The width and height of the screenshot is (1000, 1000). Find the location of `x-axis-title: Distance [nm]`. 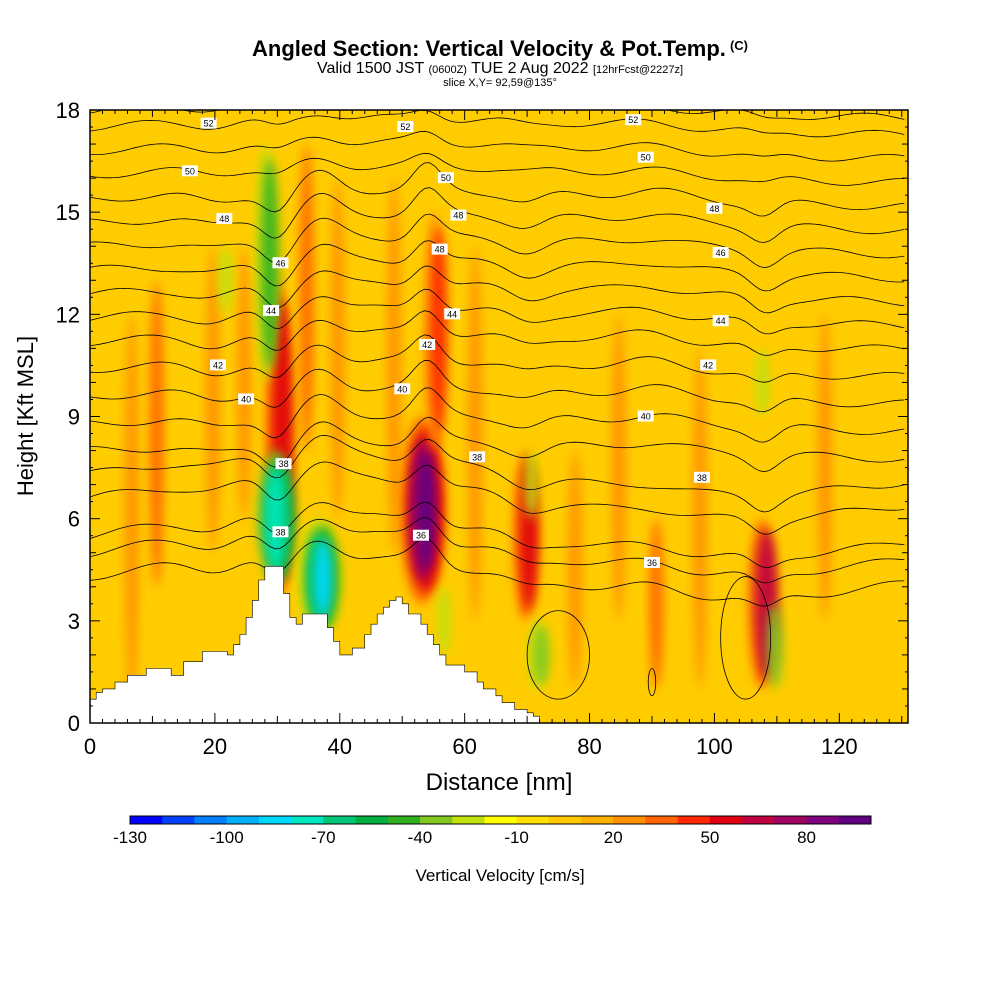

x-axis-title: Distance [nm] is located at coordinates (499, 782).